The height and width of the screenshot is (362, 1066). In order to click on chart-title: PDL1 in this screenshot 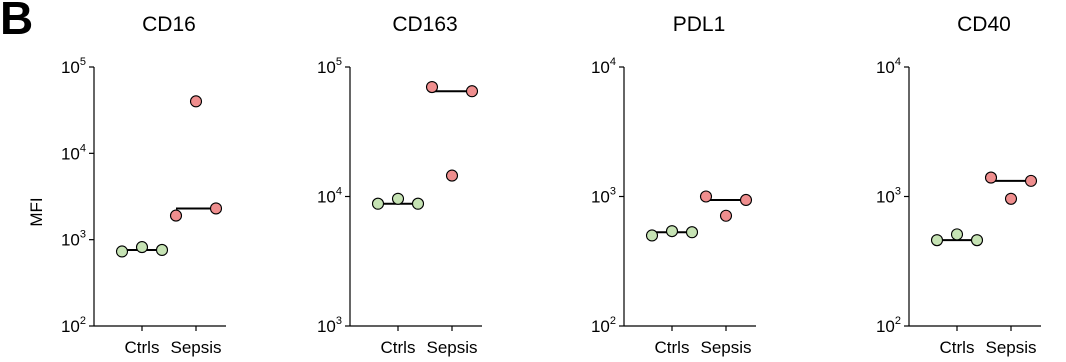, I will do `click(699, 24)`.